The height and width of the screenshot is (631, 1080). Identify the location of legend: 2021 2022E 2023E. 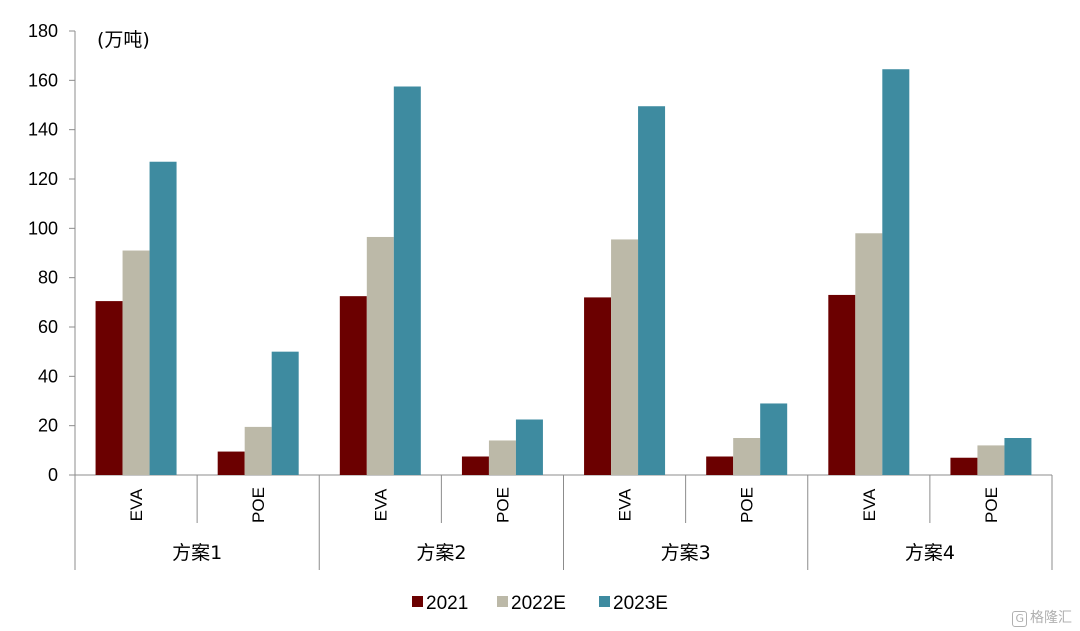
(540, 603).